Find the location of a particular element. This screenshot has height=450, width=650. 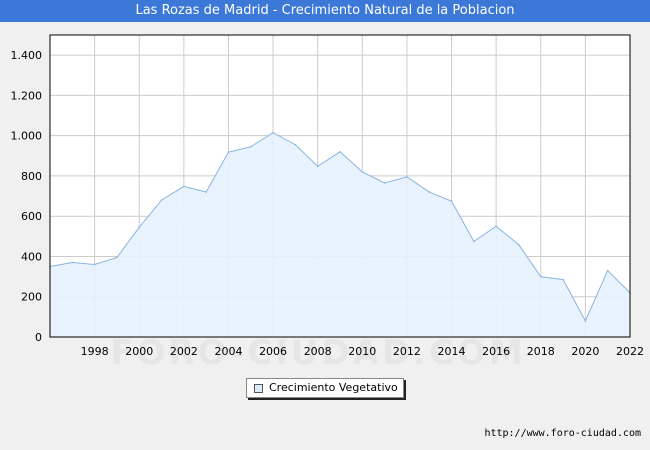

title-bar is located at coordinates (325, 11).